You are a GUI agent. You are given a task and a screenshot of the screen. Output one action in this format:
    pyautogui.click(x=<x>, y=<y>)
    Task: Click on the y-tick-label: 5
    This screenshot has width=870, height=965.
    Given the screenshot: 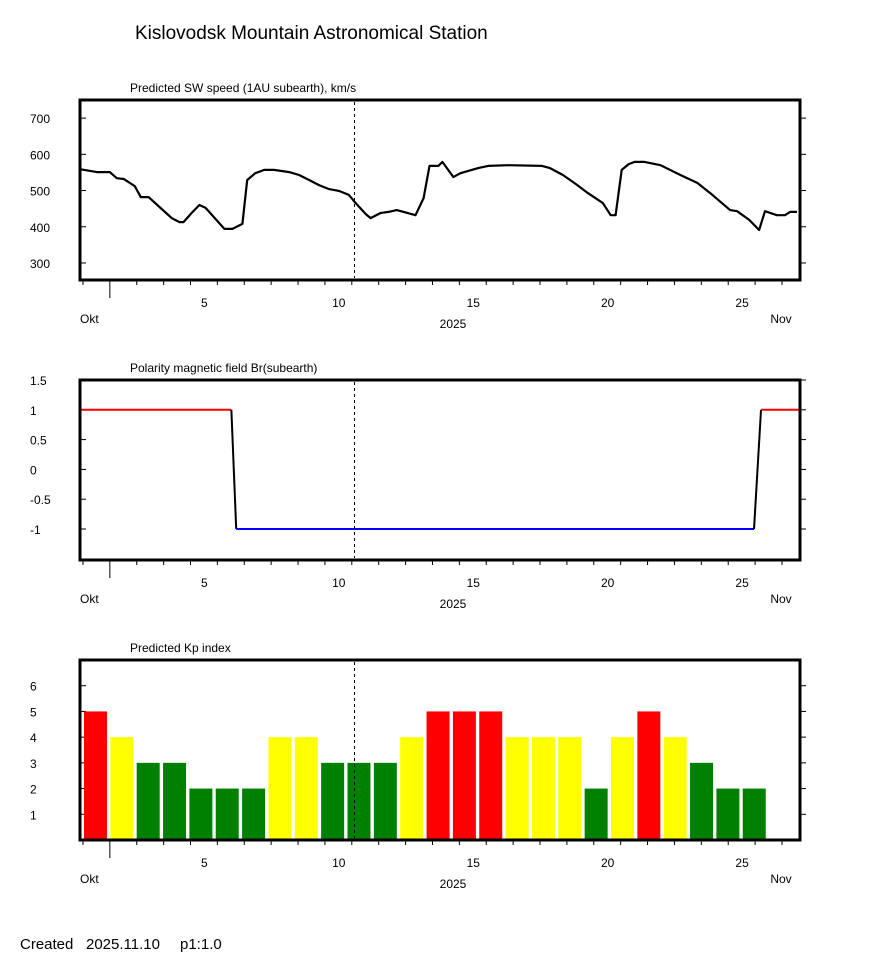 What is the action you would take?
    pyautogui.click(x=33, y=712)
    